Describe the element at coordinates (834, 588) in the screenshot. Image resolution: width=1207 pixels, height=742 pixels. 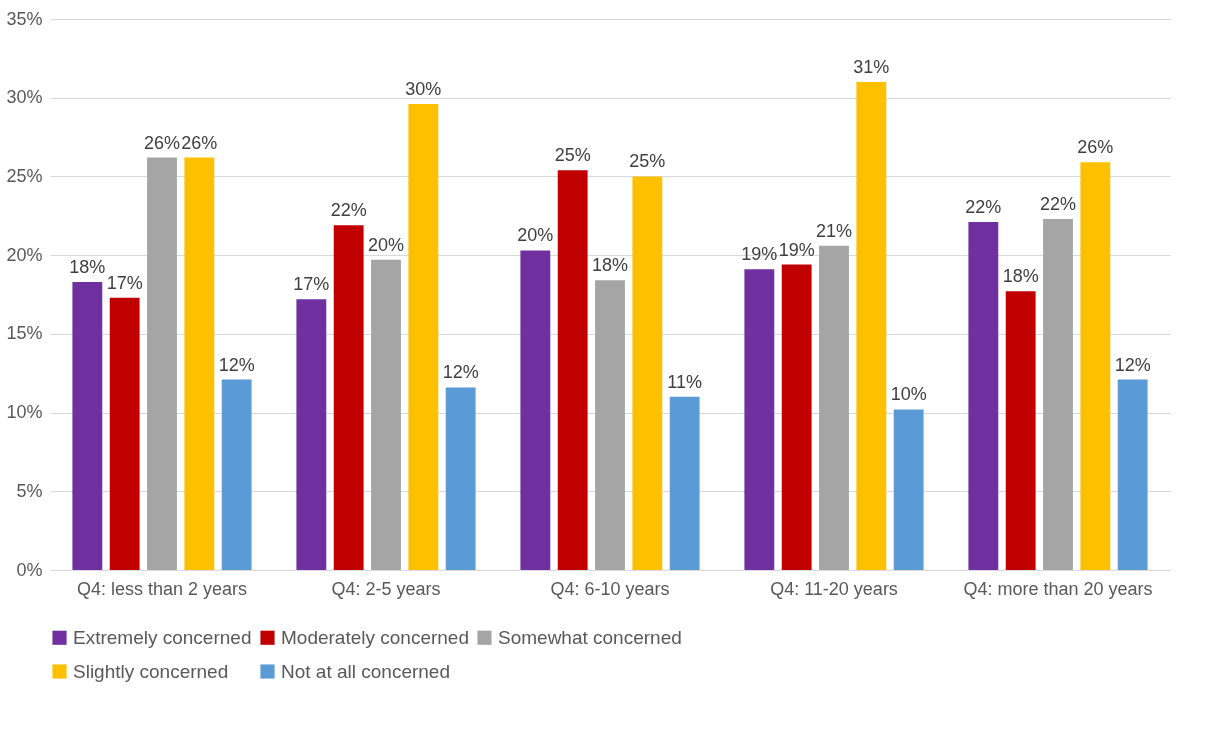
I see `x-tick-label: Q4: 11-20 years` at that location.